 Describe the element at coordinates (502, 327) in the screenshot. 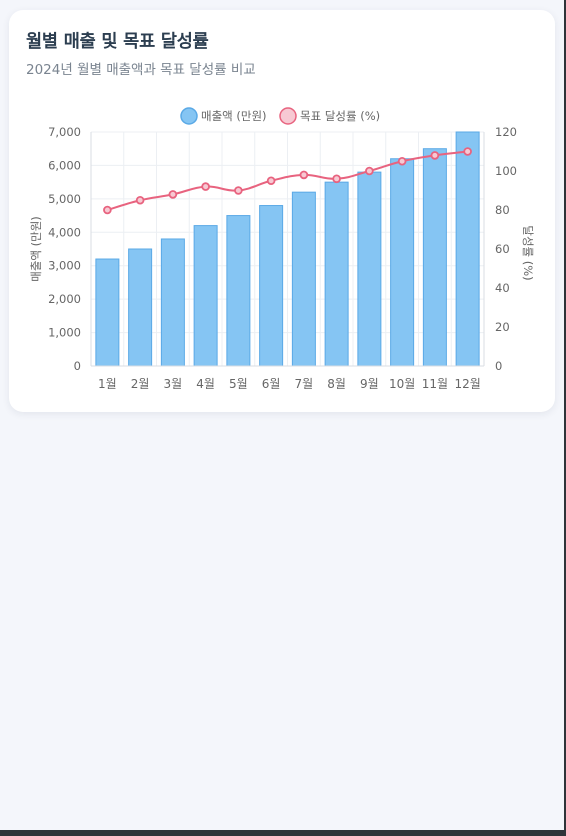

I see `y2-tick-label: 20` at that location.